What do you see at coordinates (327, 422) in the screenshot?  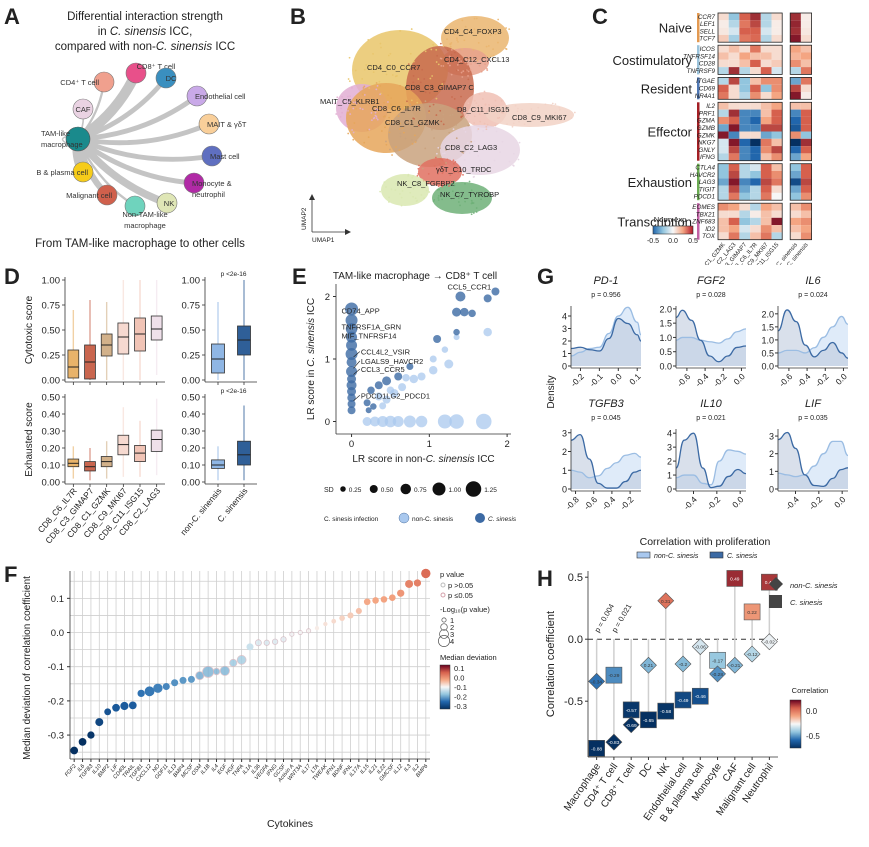 I see `y-tick-label: 0` at bounding box center [327, 422].